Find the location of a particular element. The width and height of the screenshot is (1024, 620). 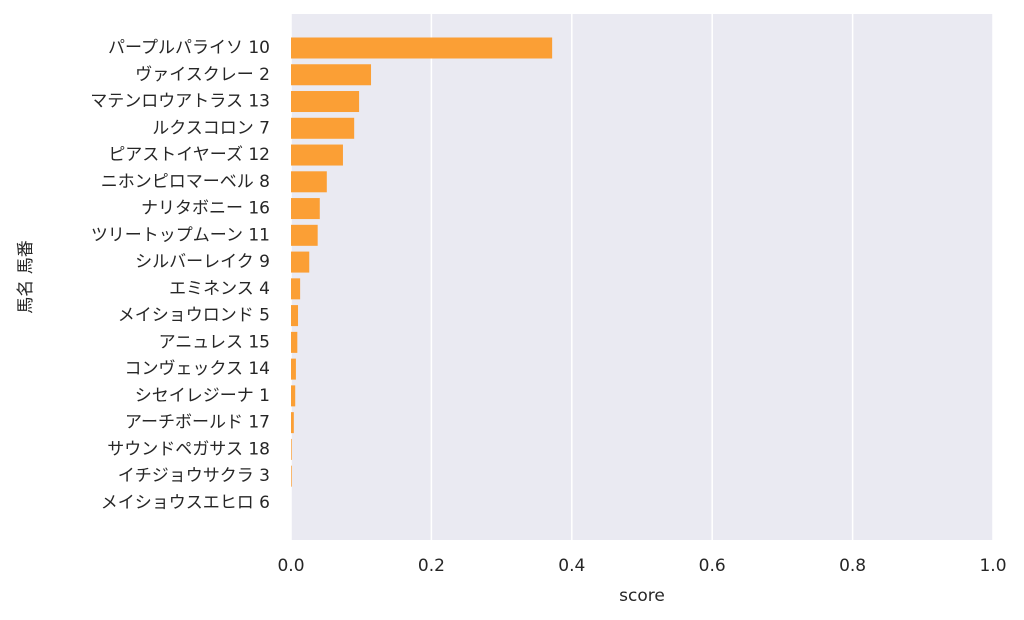

x-tick-label: 0.2 is located at coordinates (431, 566).